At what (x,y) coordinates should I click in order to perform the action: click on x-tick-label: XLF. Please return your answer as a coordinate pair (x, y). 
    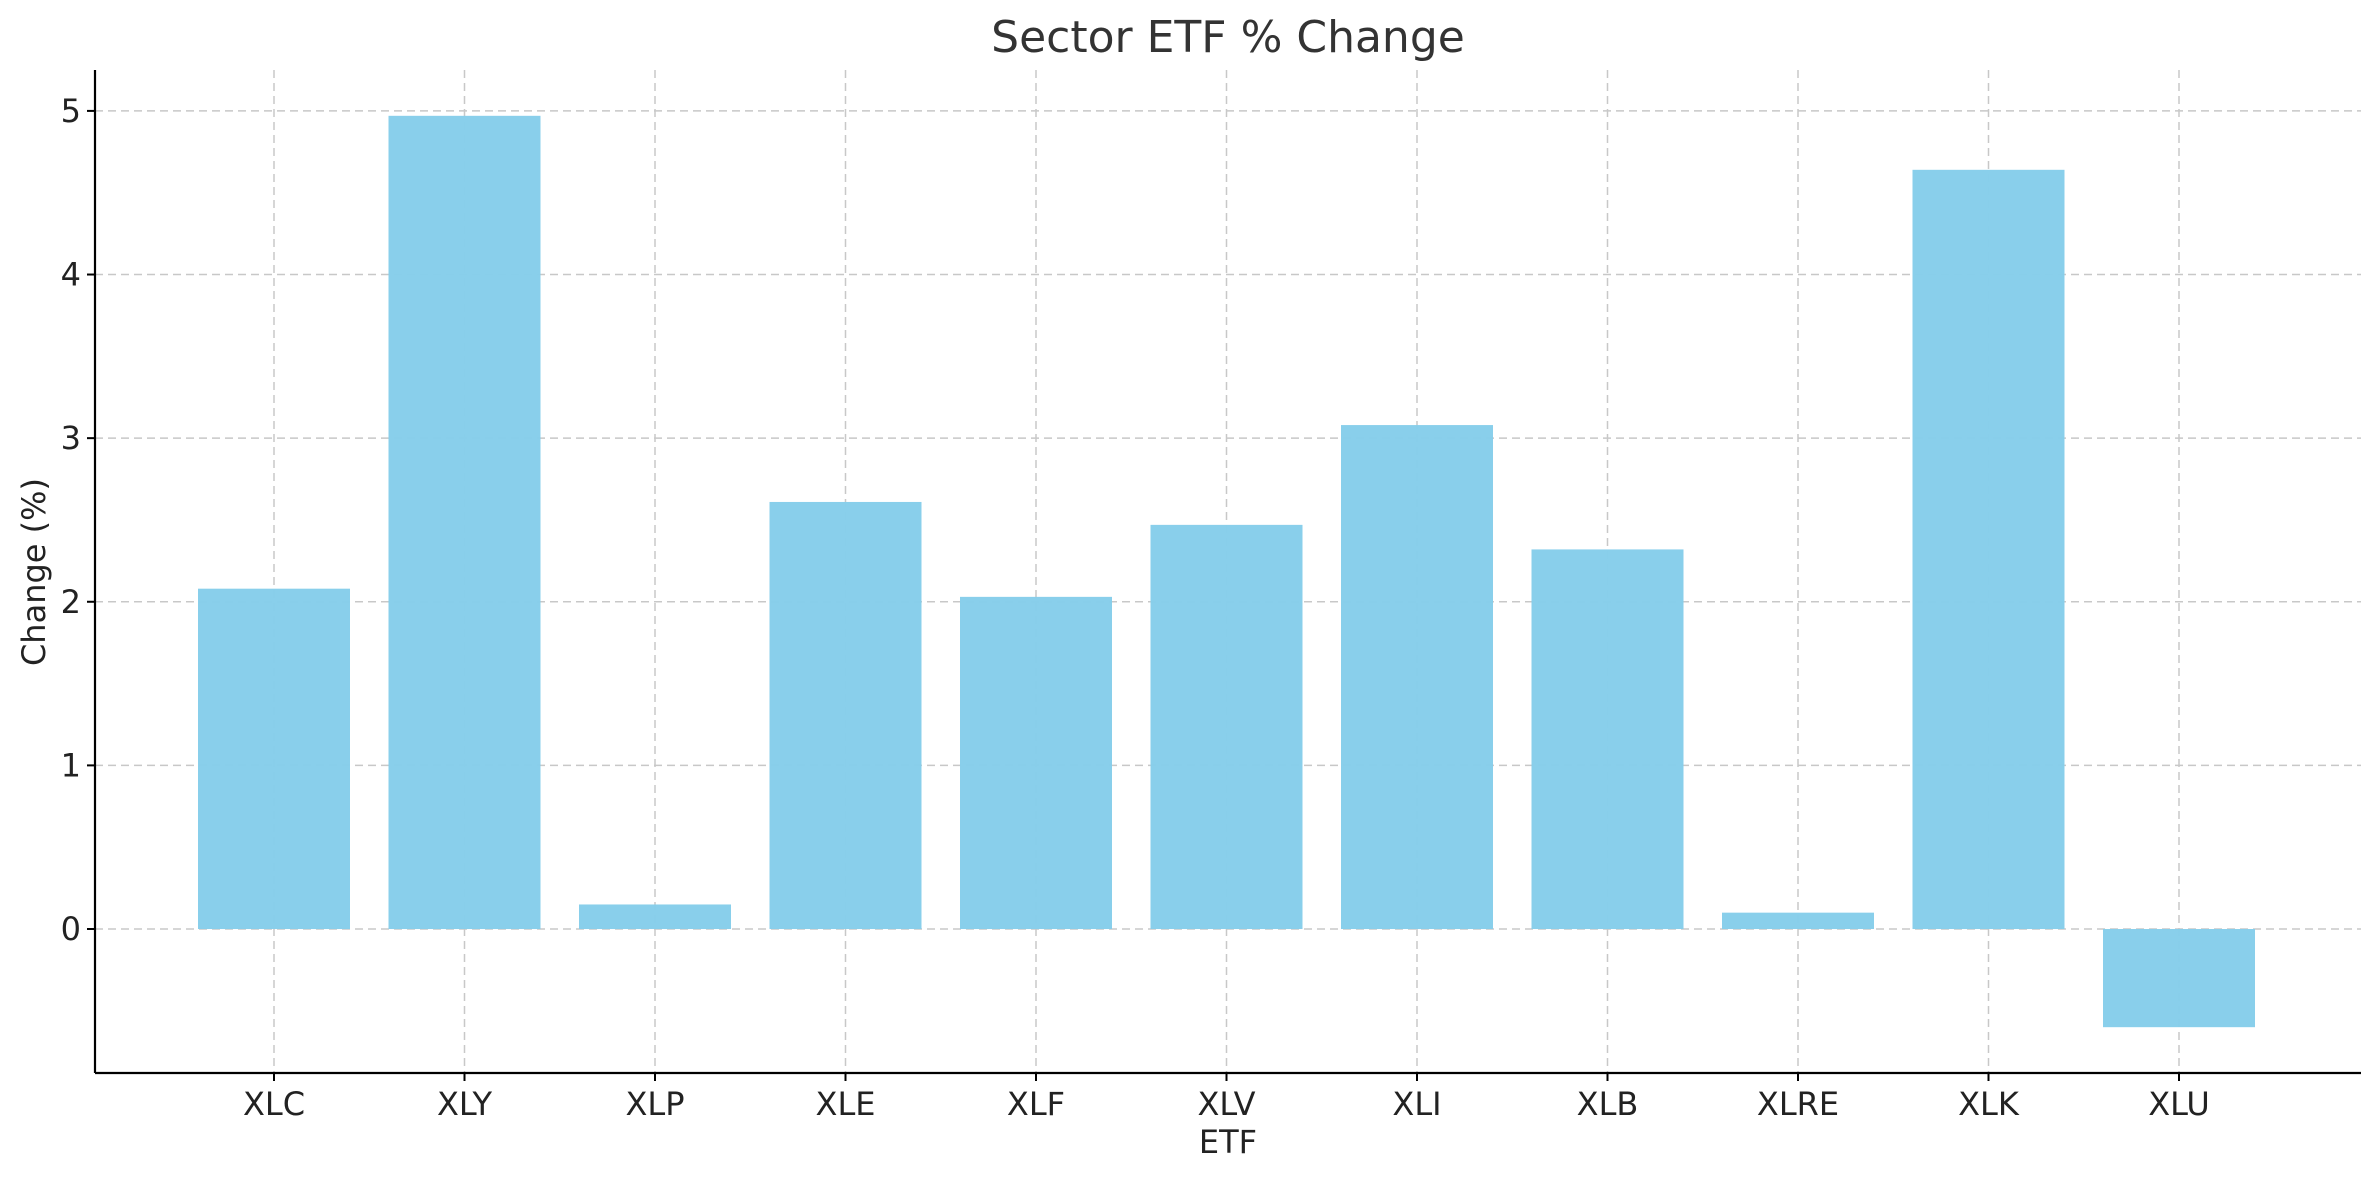
    Looking at the image, I should click on (1036, 1104).